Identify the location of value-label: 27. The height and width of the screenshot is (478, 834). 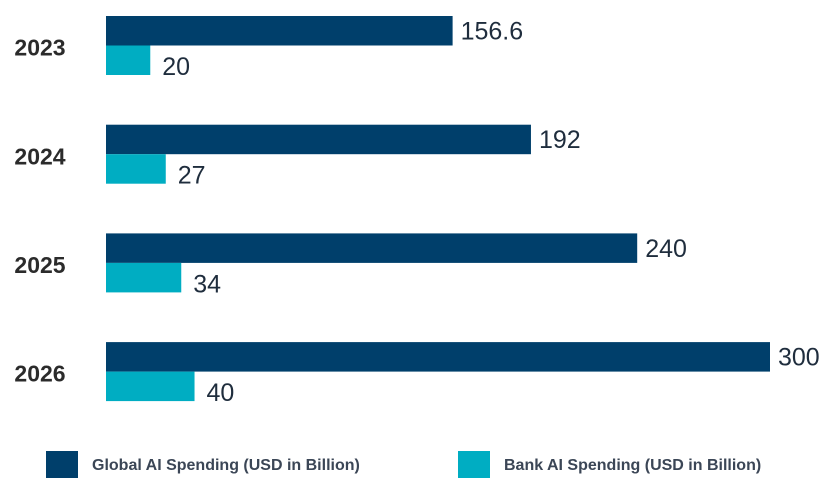
(192, 176).